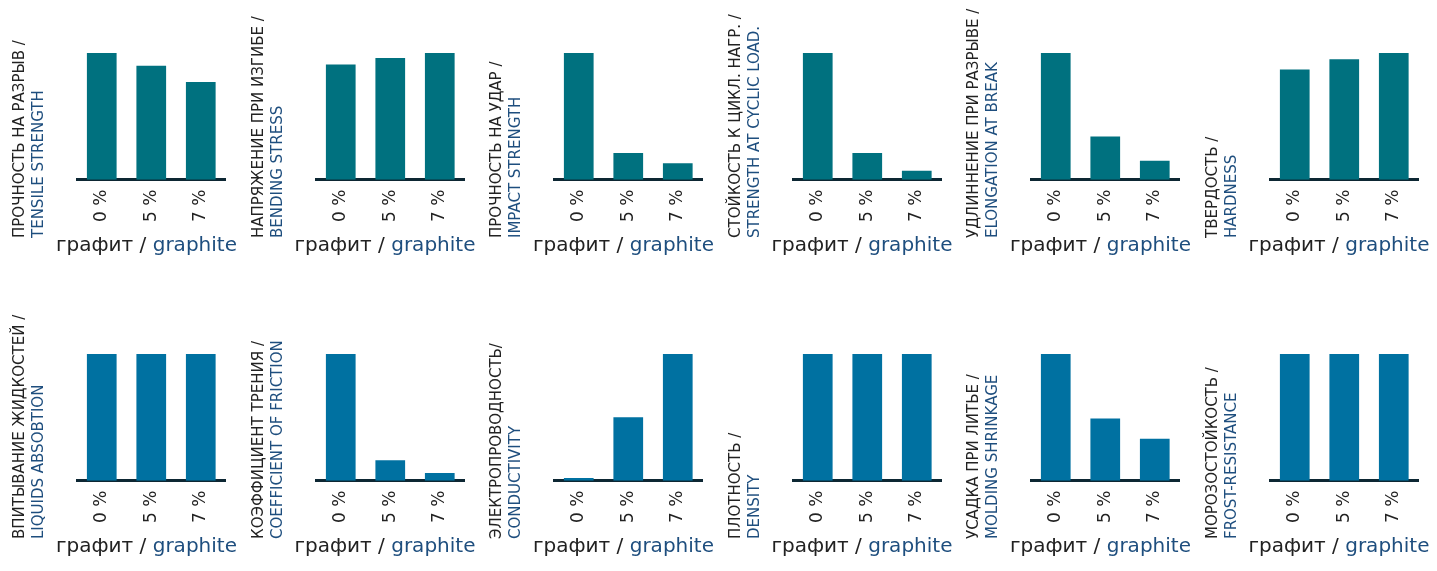  Describe the element at coordinates (267, 126) in the screenshot. I see `y-axis-title: НАПРЯЖЕНИЕ ПРИ ИЗГИБЕ / BENDING STRESS` at that location.